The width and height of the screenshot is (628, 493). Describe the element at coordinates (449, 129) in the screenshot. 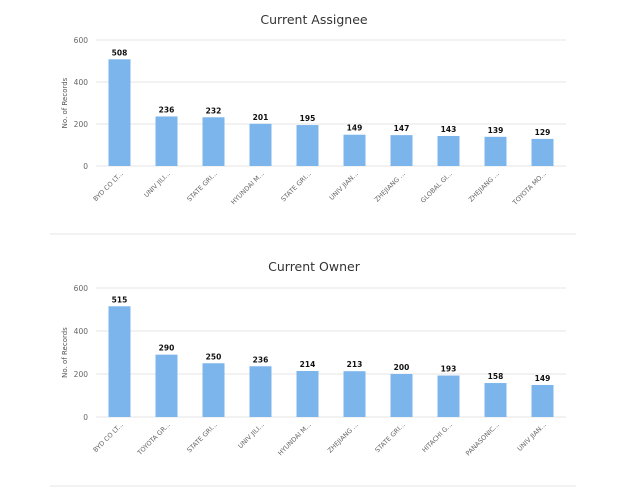

I see `data-label: 143` at that location.